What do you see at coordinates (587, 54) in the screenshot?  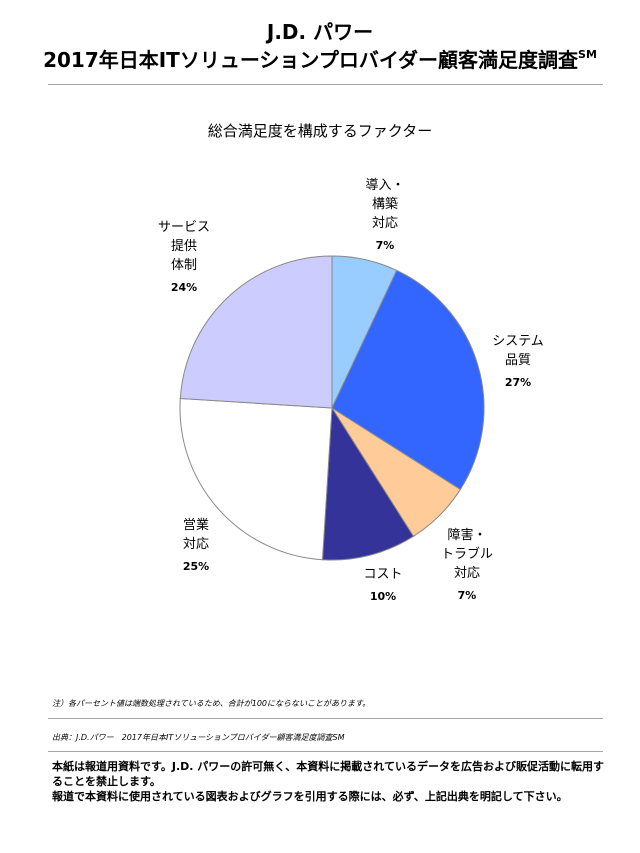 I see `service-mark: SM` at bounding box center [587, 54].